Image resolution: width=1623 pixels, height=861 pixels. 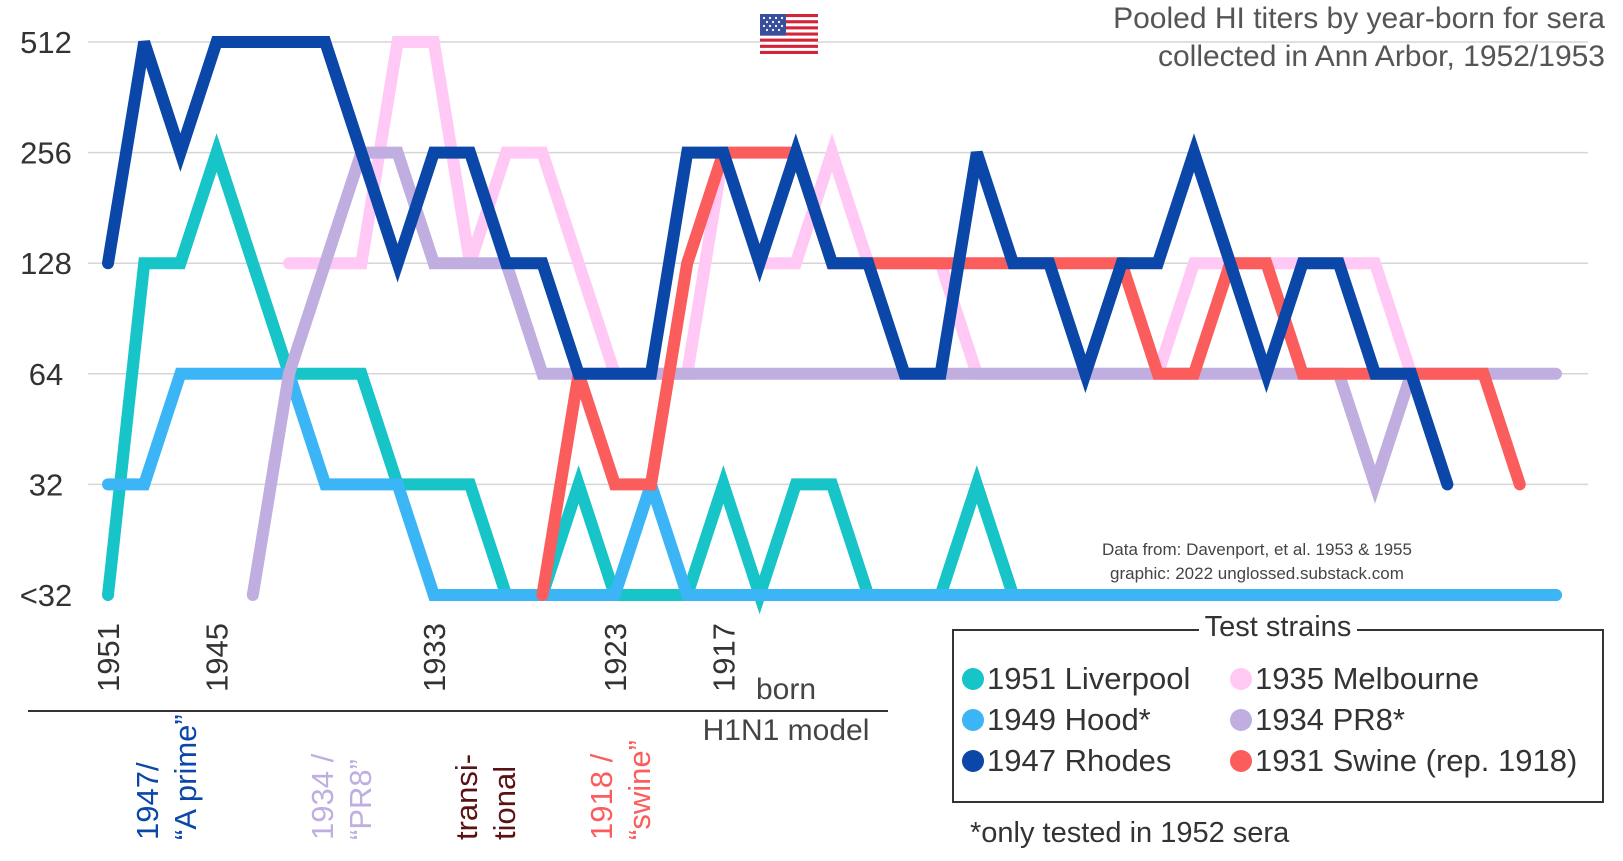 I want to click on legend-item-melbourne: 1935 Melbourne, so click(x=1354, y=679).